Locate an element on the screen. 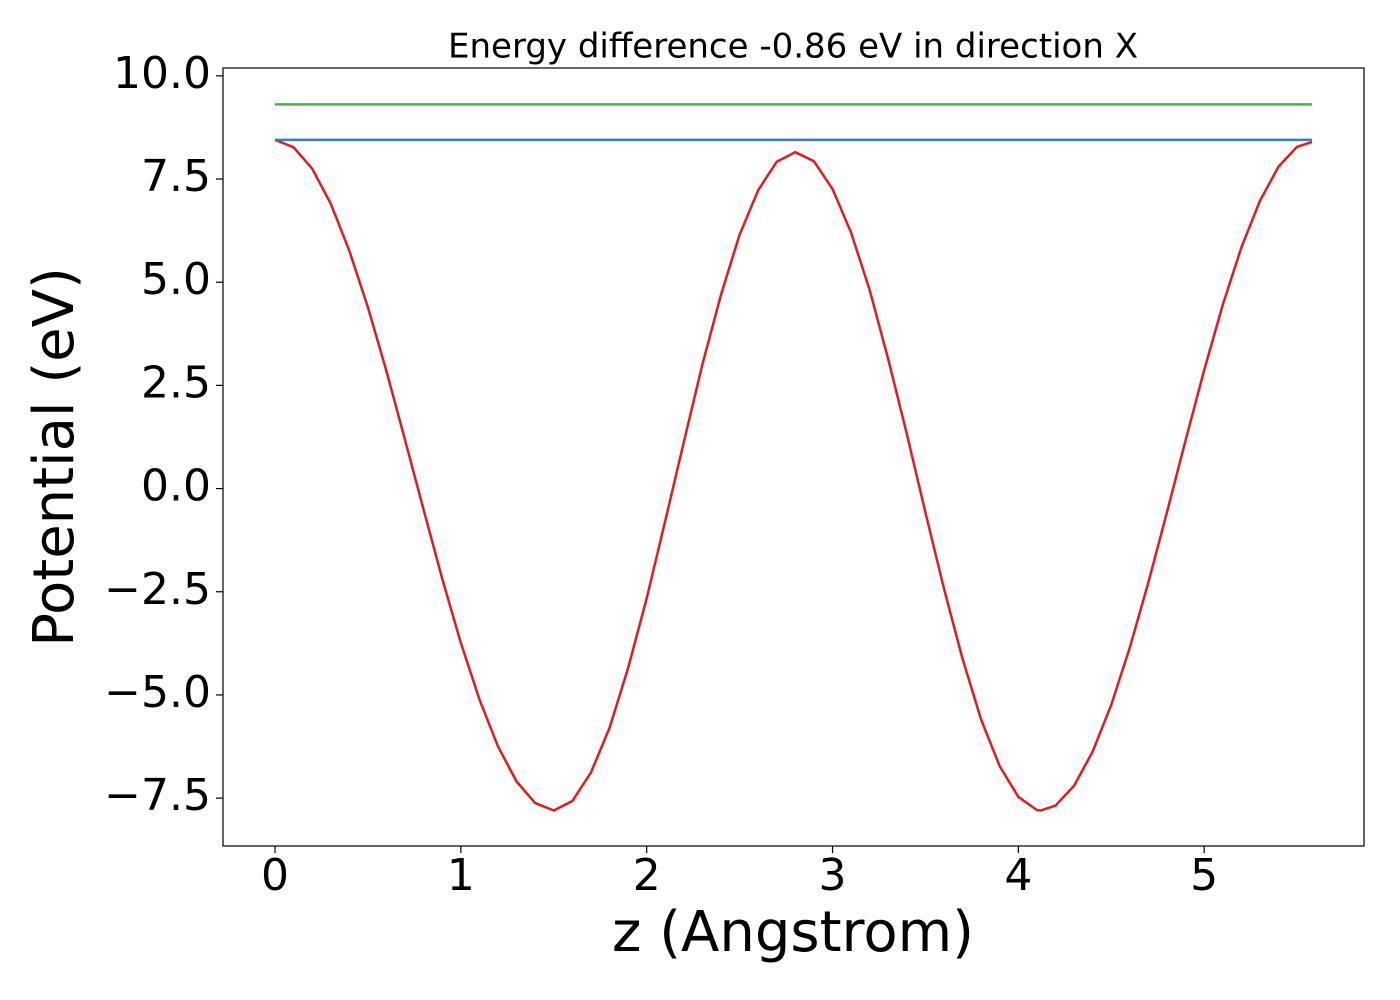 This screenshot has width=1400, height=1000. x-tick-label: 2 is located at coordinates (647, 875).